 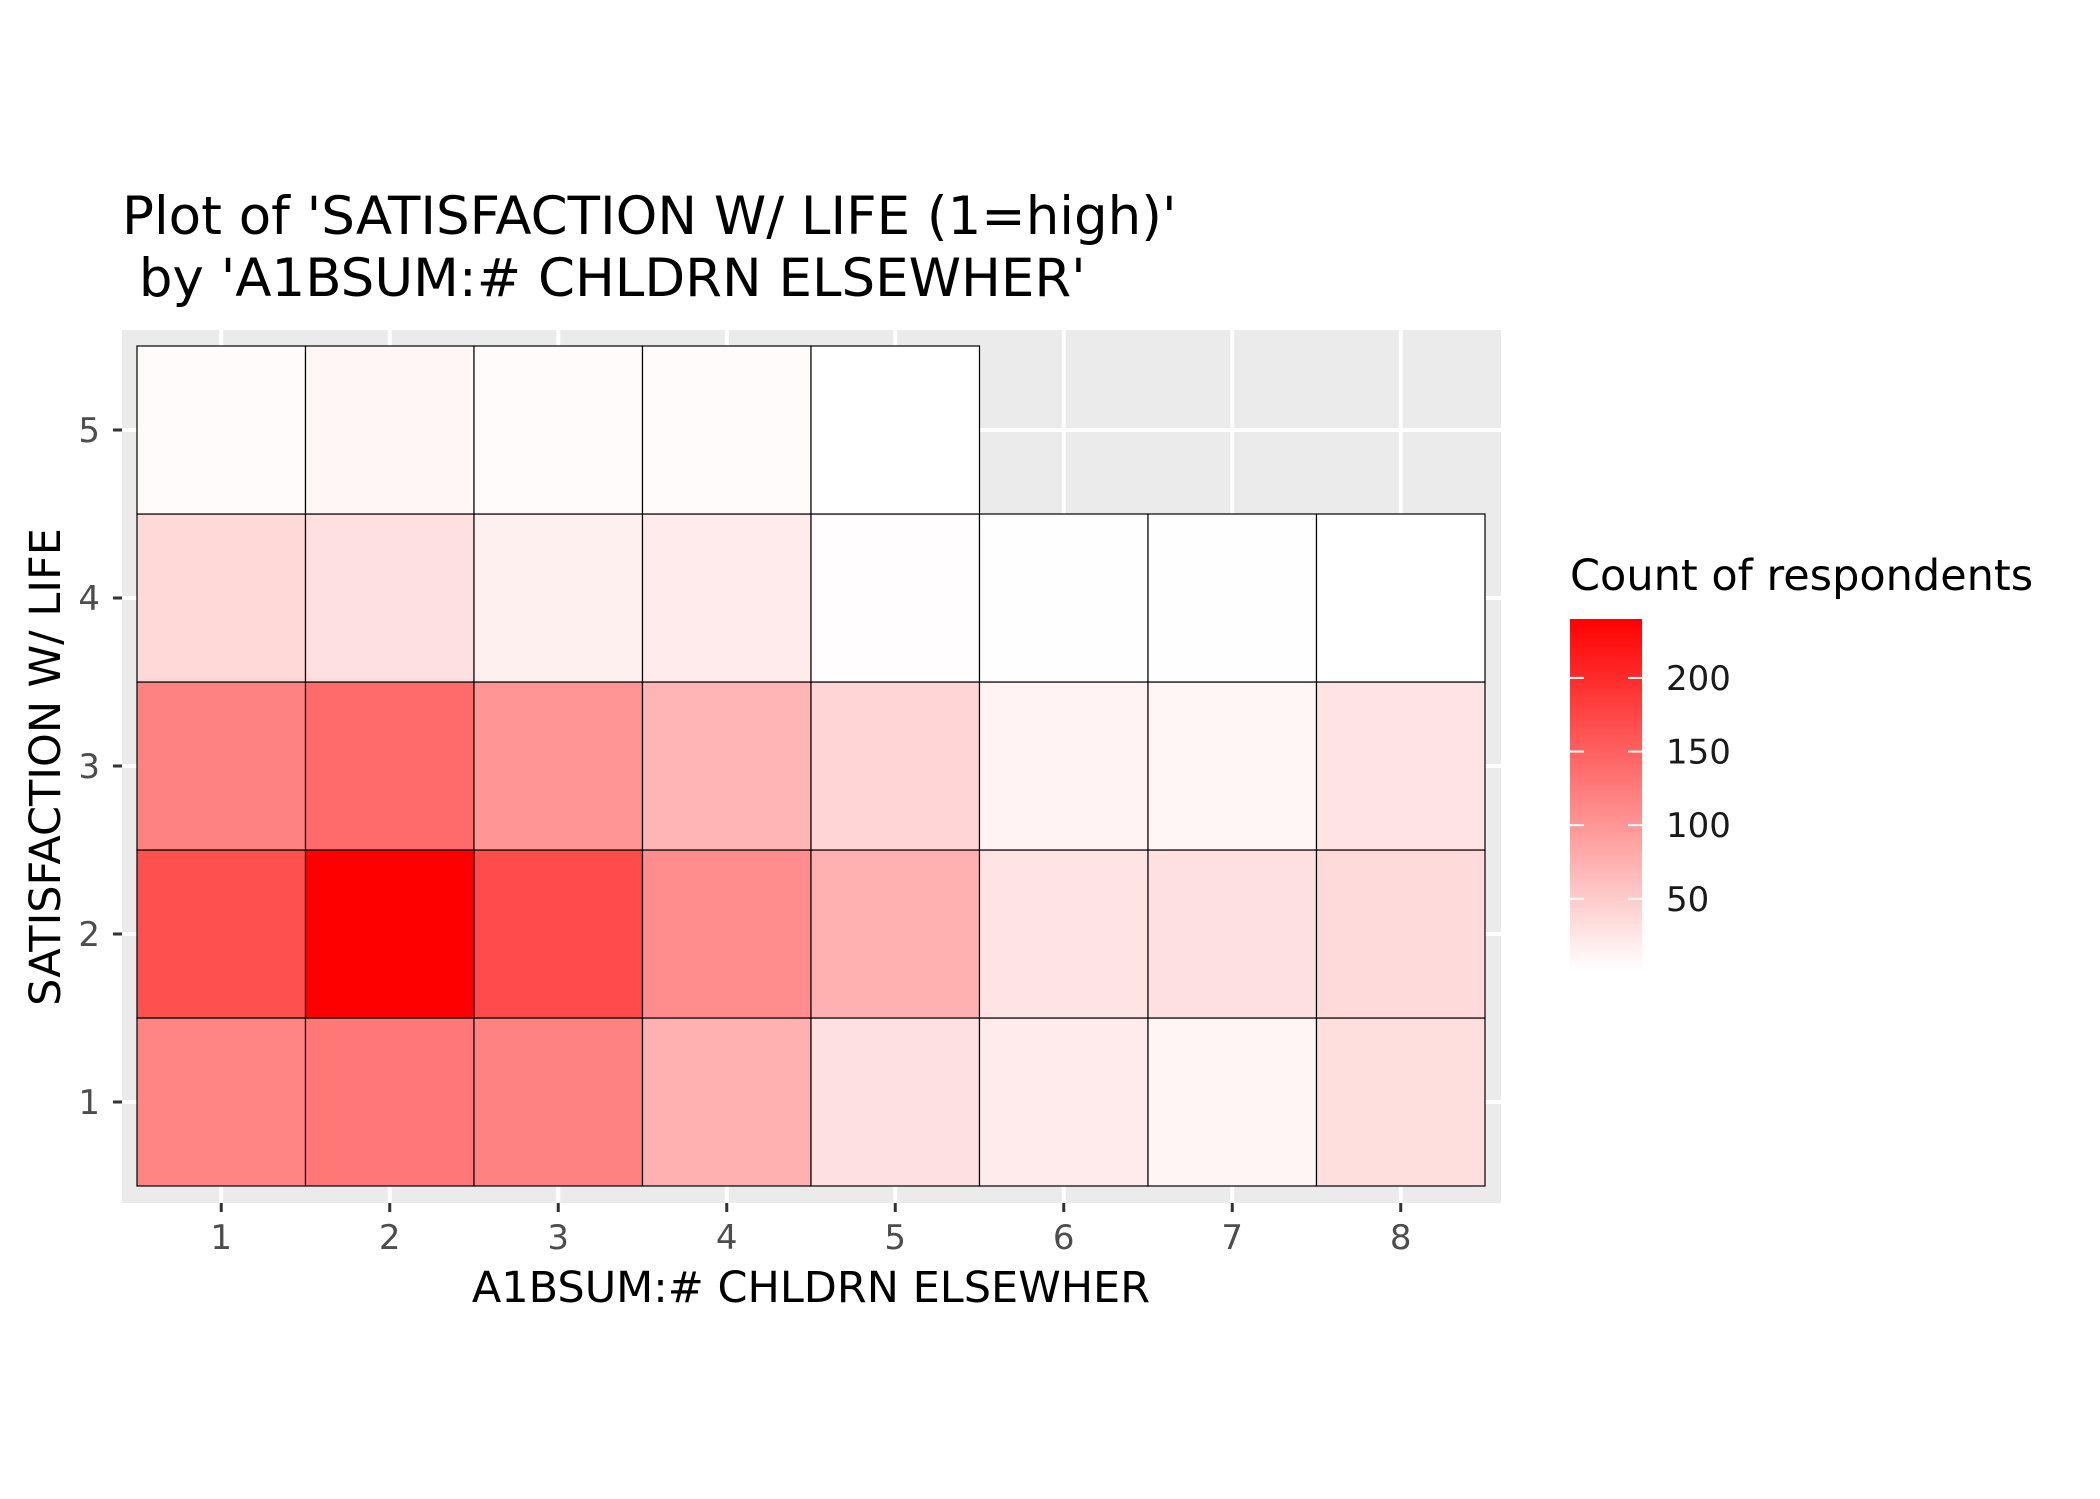 I want to click on legend-tick-label: 100, so click(x=1698, y=826).